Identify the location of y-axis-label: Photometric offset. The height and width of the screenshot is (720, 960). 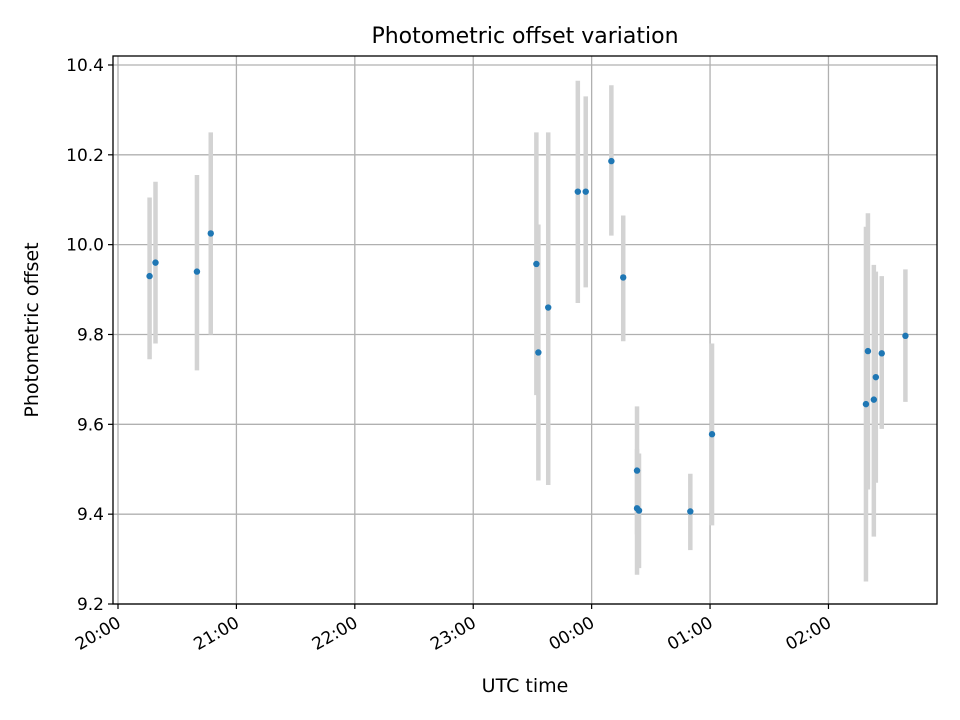
(32, 329).